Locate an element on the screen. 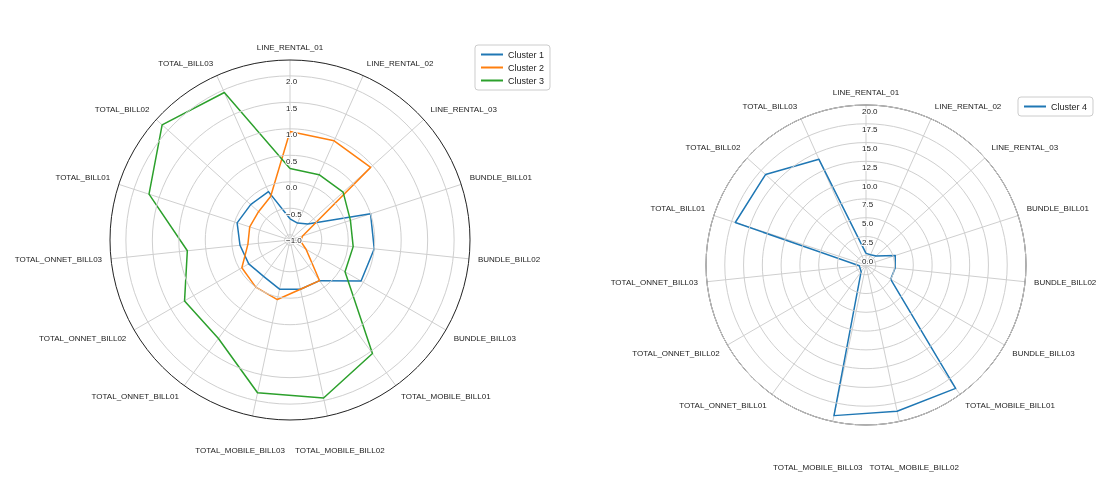 This screenshot has width=1103, height=481. legend-label: Cluster 2 is located at coordinates (525, 67).